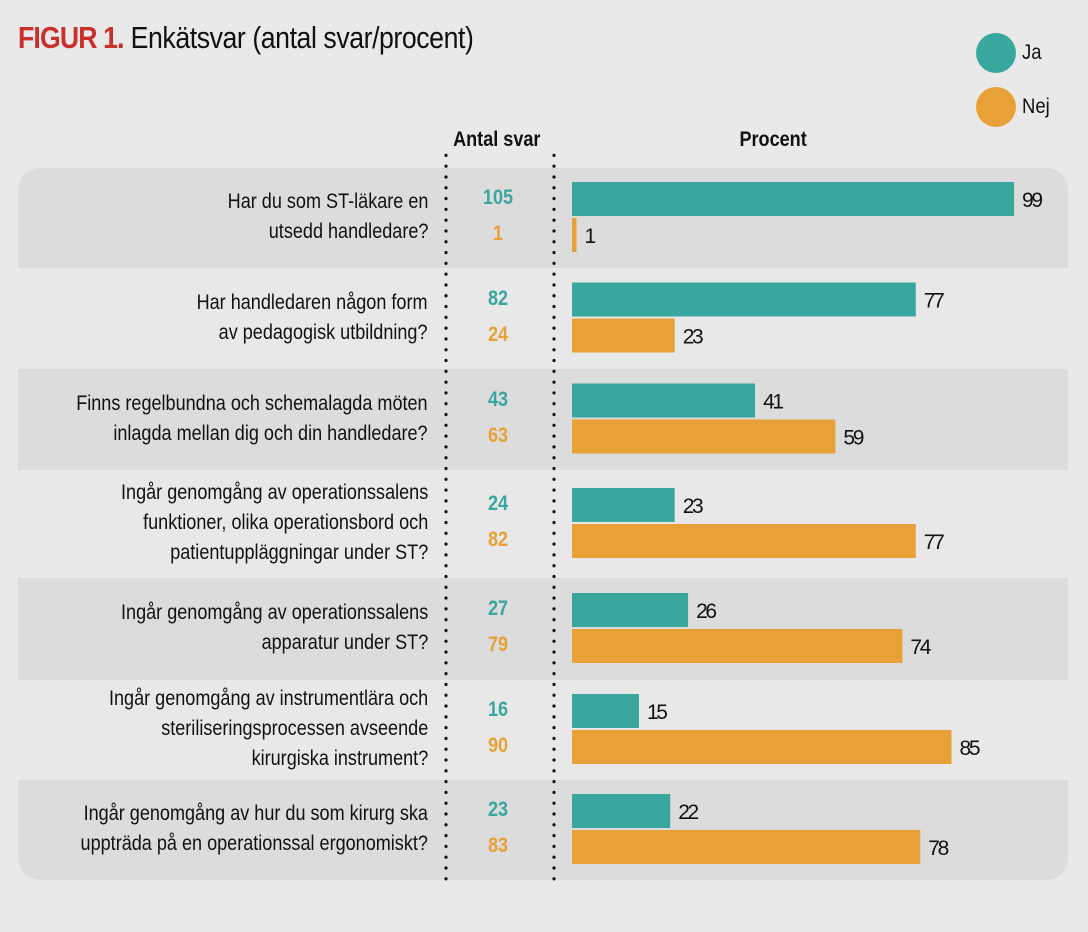 This screenshot has height=932, width=1088. I want to click on bar-value-label: 59, so click(853, 438).